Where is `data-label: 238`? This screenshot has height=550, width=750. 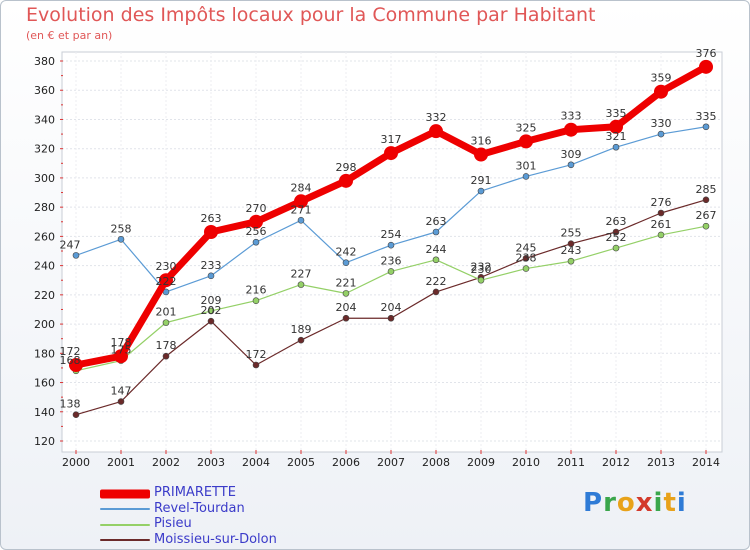 data-label: 238 is located at coordinates (526, 258).